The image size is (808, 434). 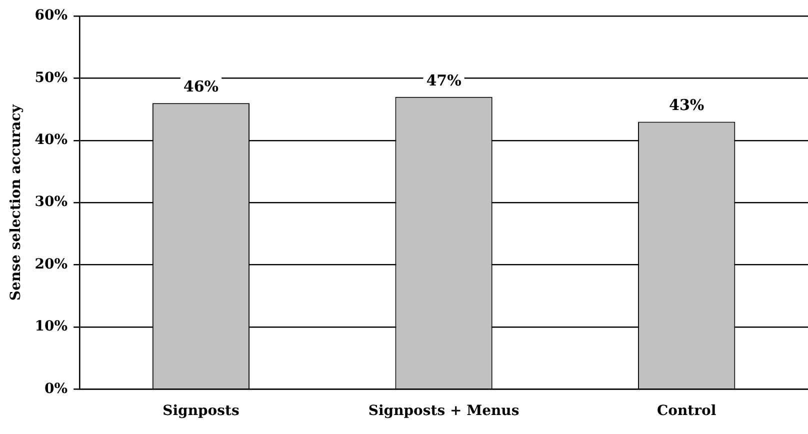 What do you see at coordinates (56, 388) in the screenshot?
I see `y-tick-label: 0%` at bounding box center [56, 388].